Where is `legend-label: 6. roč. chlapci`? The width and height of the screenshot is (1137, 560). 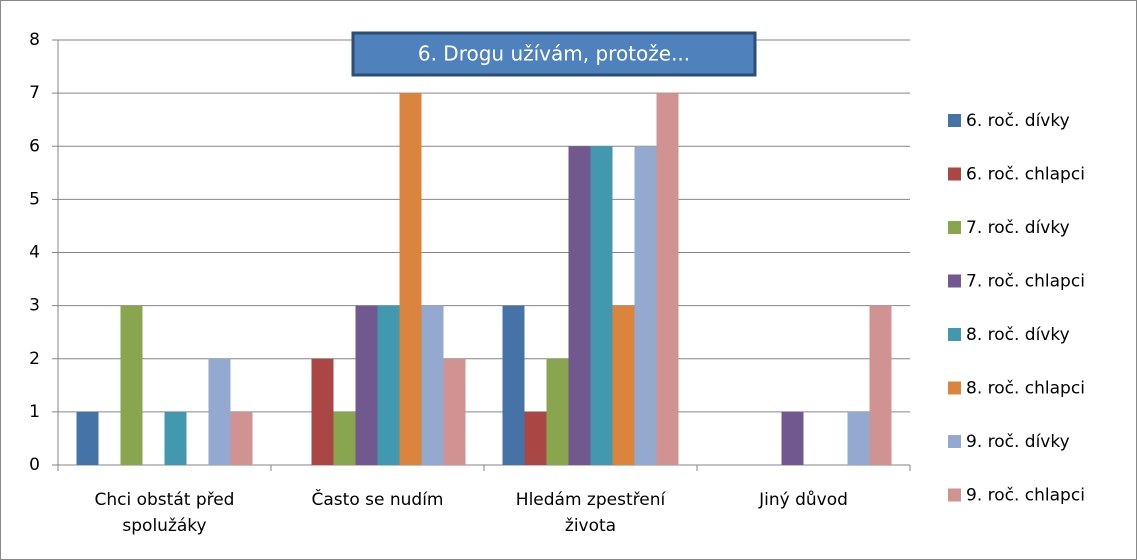
legend-label: 6. roč. chlapci is located at coordinates (1025, 175).